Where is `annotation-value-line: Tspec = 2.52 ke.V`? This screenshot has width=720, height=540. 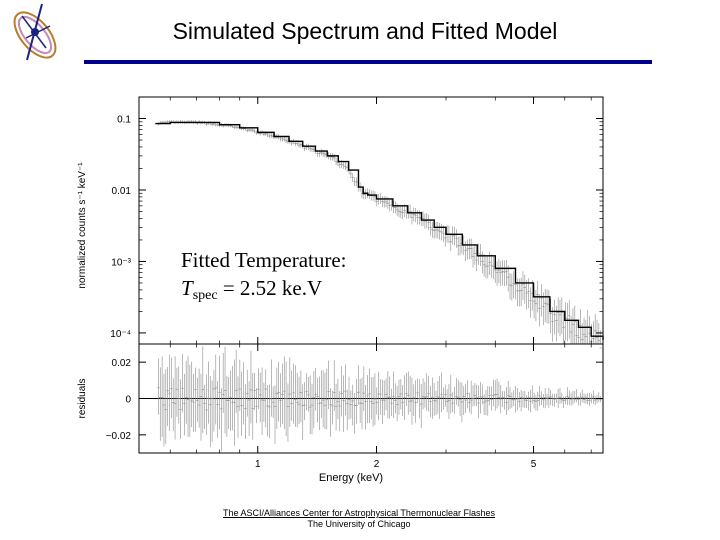
annotation-value-line: Tspec = 2.52 ke.V is located at coordinates (264, 292).